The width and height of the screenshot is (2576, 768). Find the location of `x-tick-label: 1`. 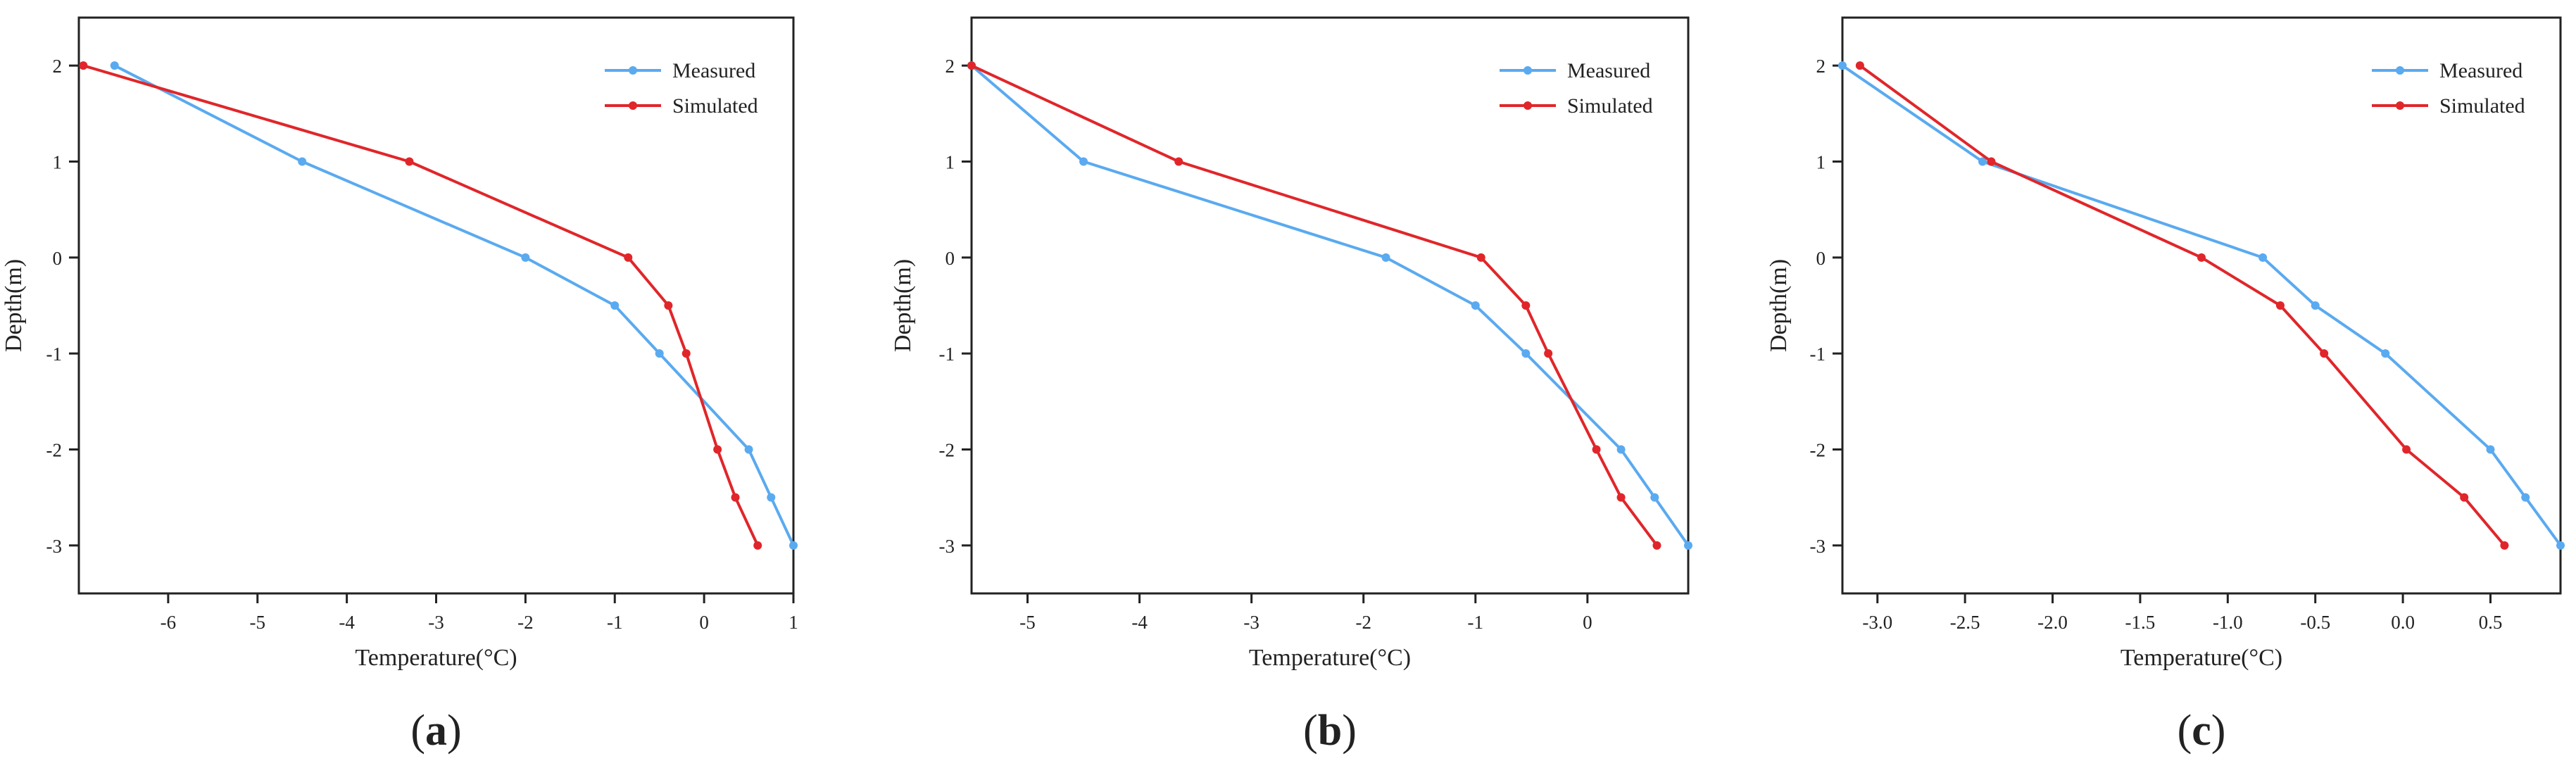

x-tick-label: 1 is located at coordinates (793, 622).